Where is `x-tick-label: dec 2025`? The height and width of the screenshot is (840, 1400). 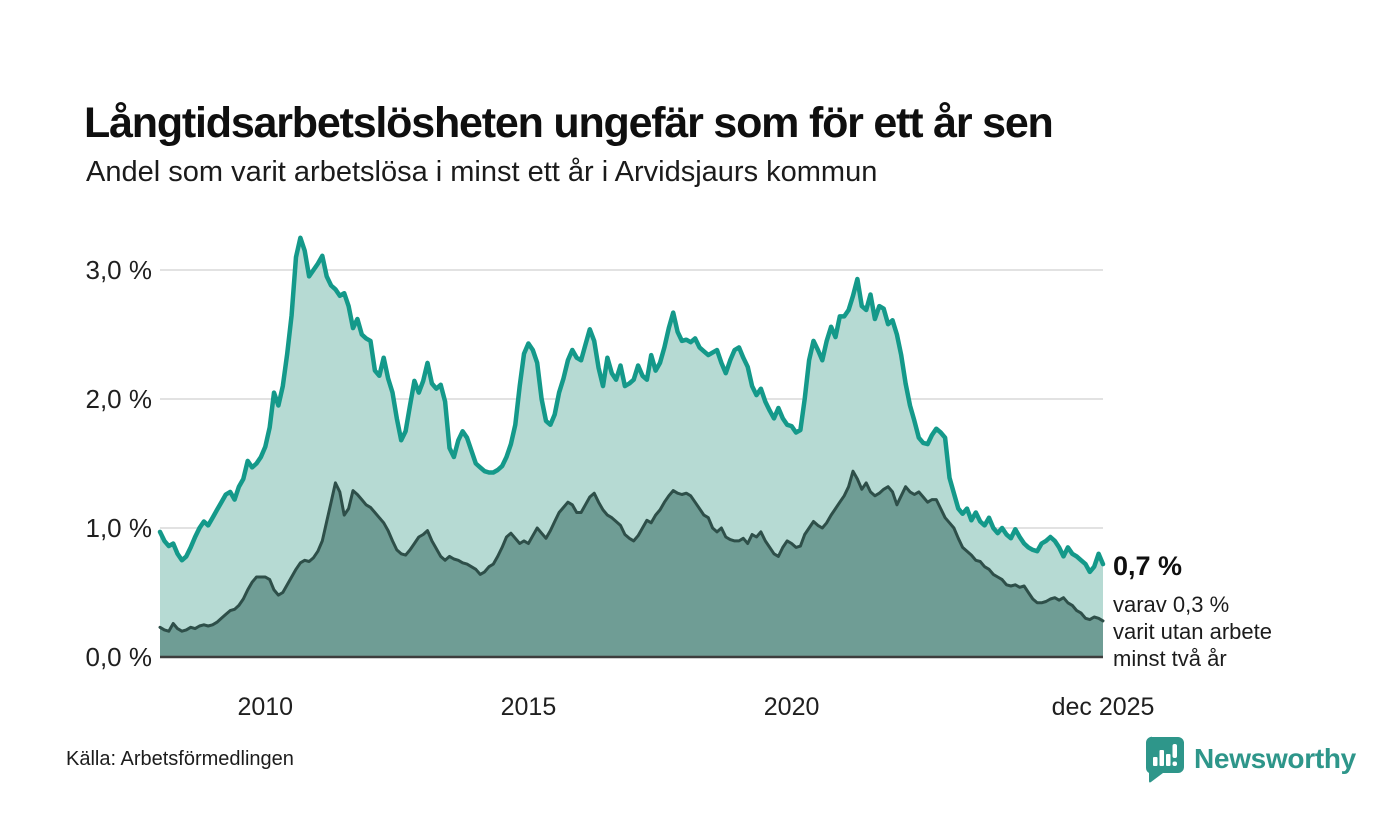
x-tick-label: dec 2025 is located at coordinates (1103, 707).